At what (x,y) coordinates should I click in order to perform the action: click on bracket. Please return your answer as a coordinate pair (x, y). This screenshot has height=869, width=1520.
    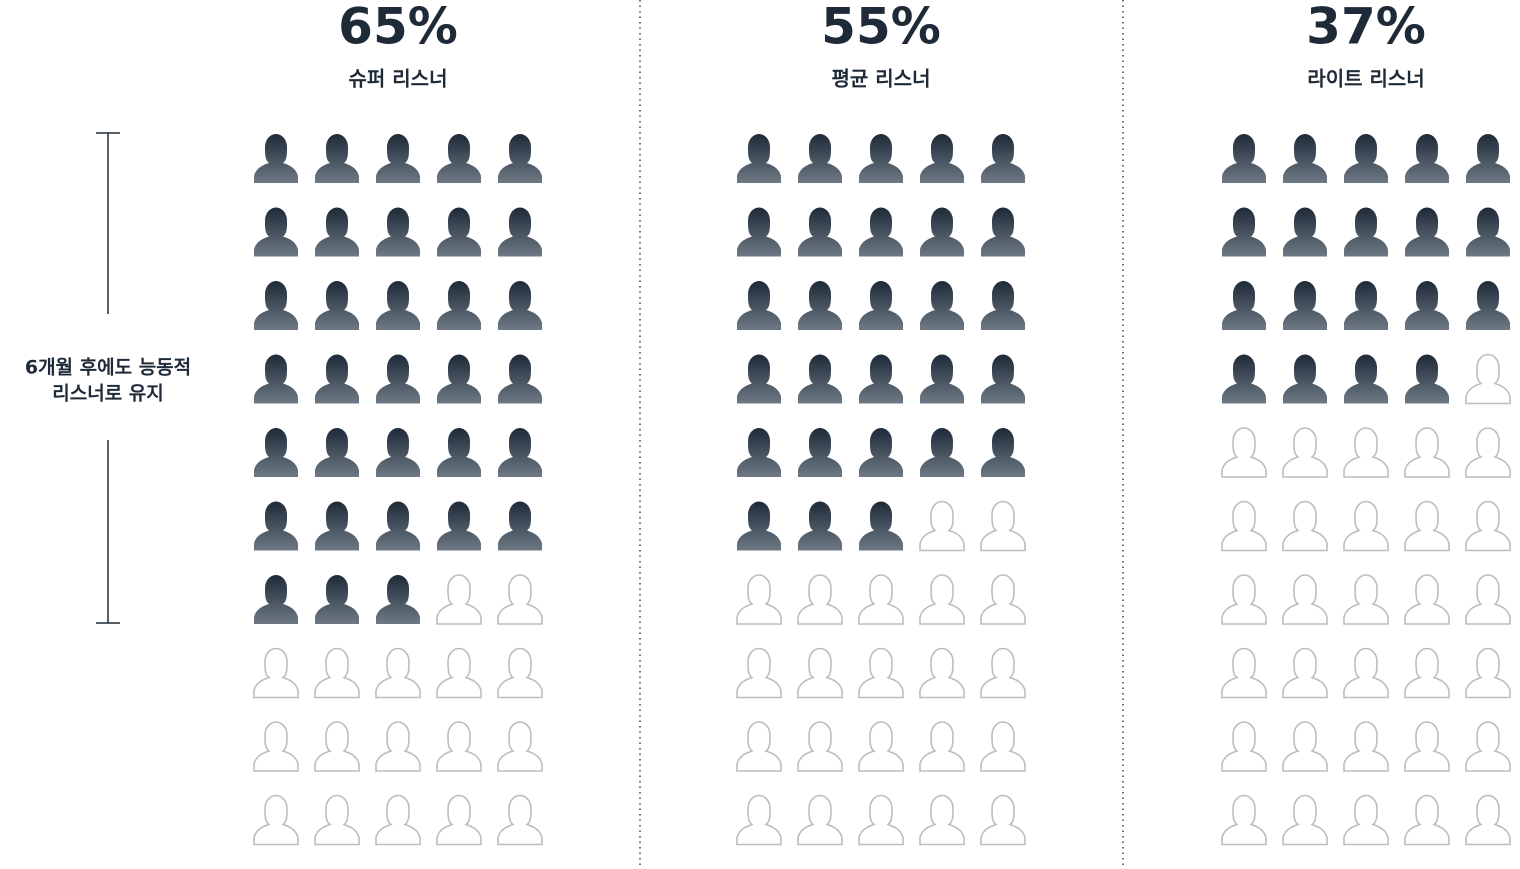
    Looking at the image, I should click on (108, 378).